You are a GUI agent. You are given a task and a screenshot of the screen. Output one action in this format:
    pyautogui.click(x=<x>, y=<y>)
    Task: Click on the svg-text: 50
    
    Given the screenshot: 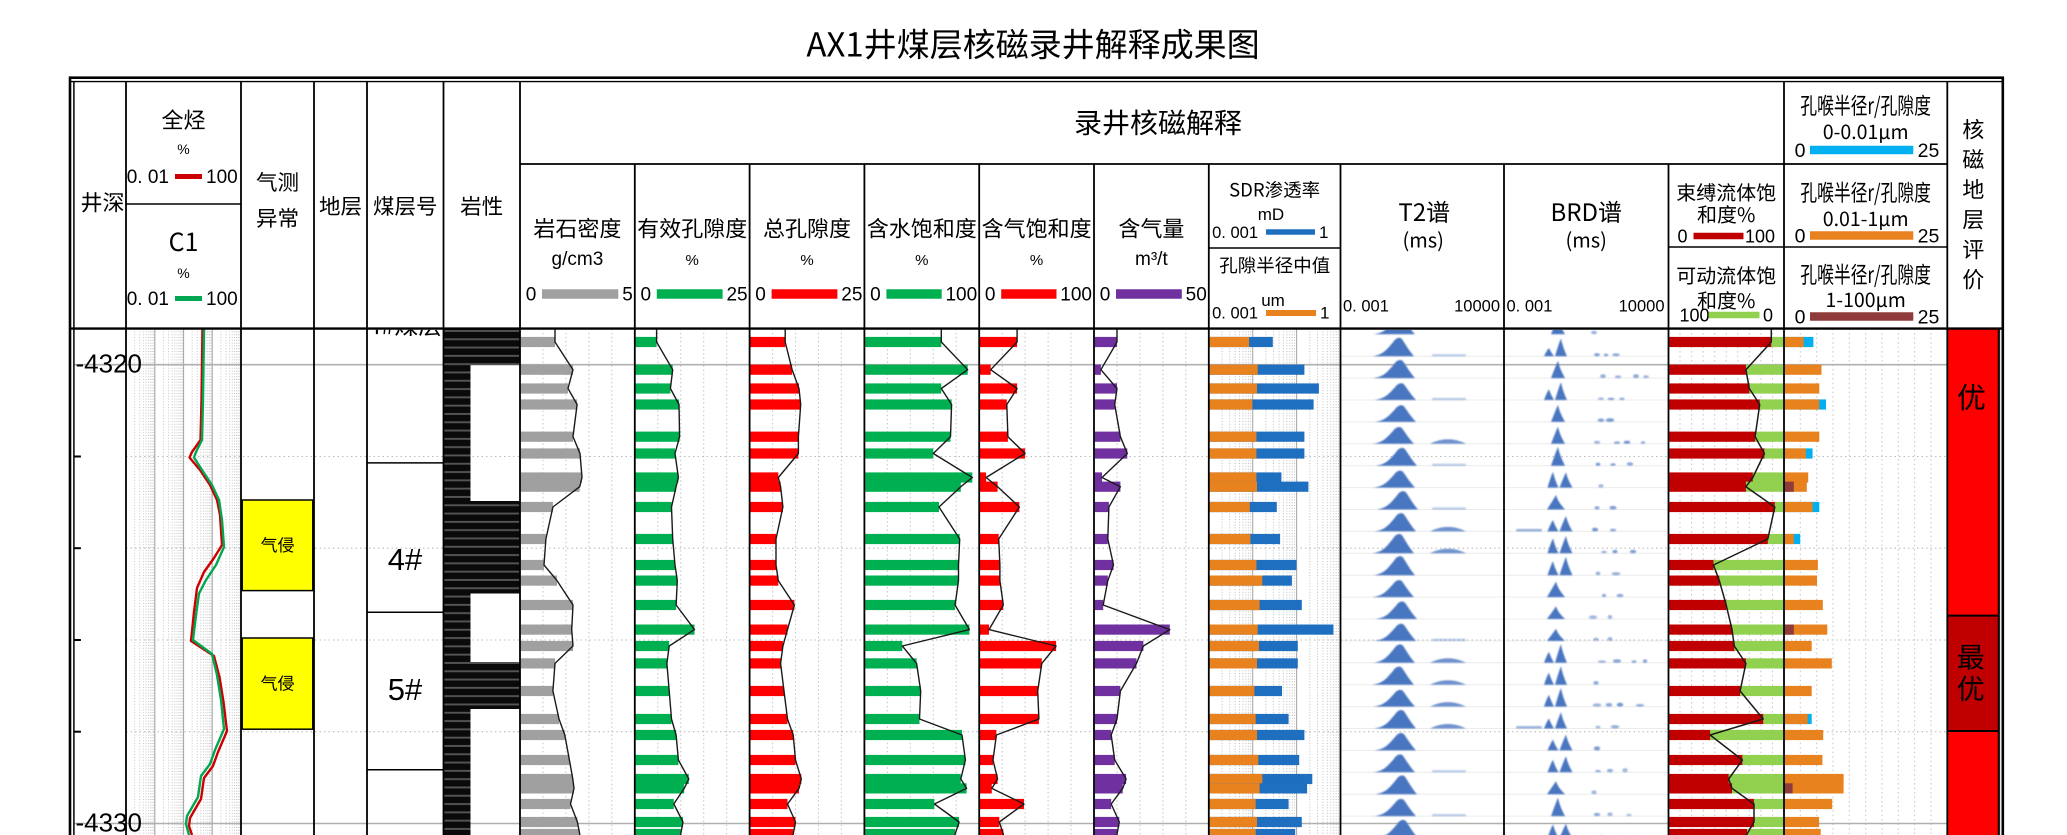 What is the action you would take?
    pyautogui.click(x=1196, y=295)
    